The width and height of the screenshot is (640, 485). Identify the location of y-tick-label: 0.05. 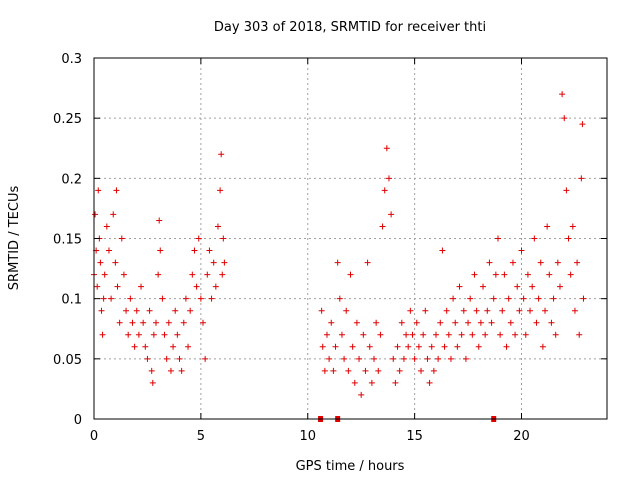
(67, 360).